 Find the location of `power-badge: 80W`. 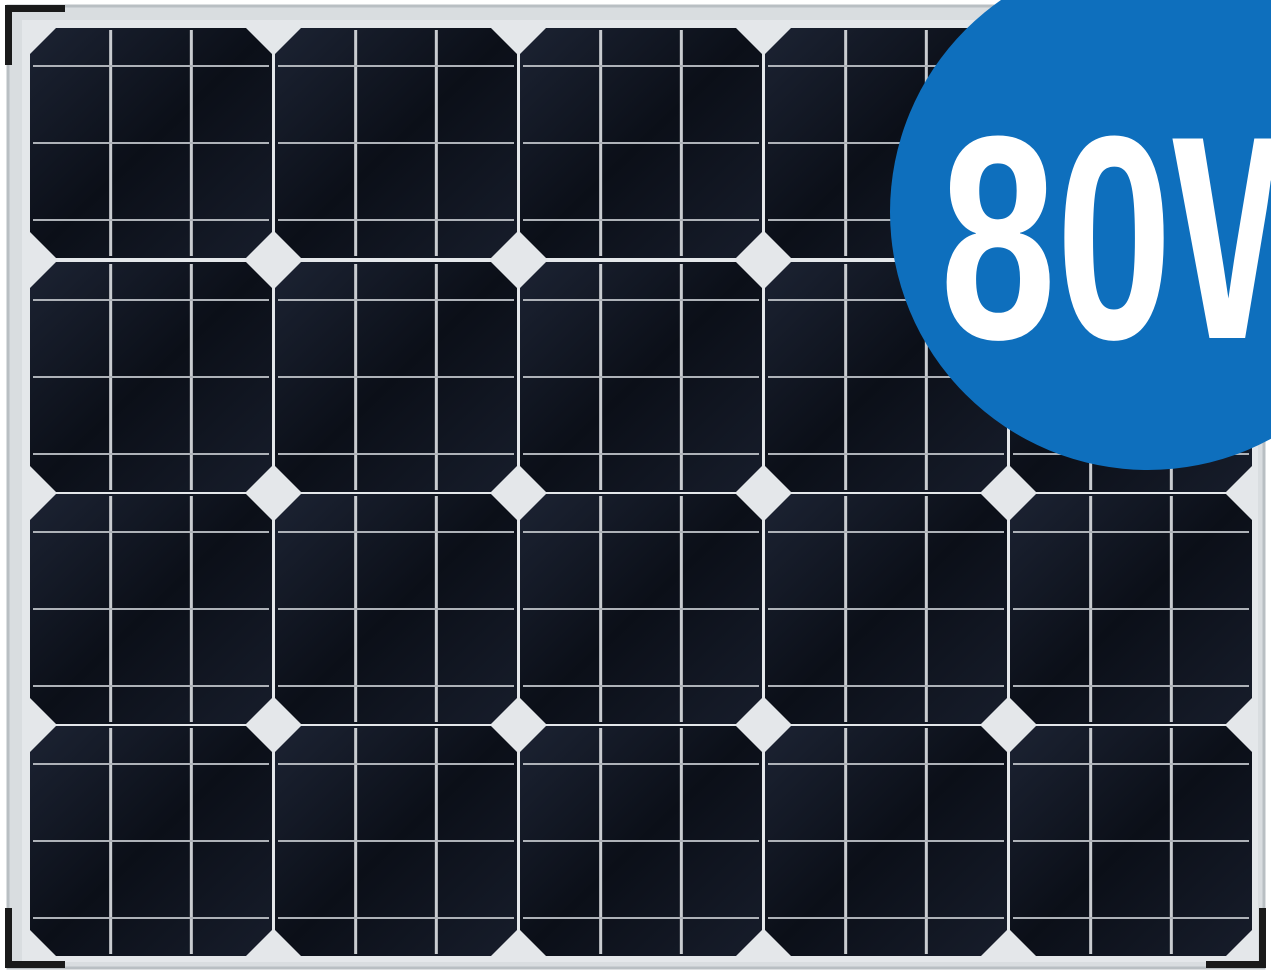

power-badge: 80W is located at coordinates (1080, 235).